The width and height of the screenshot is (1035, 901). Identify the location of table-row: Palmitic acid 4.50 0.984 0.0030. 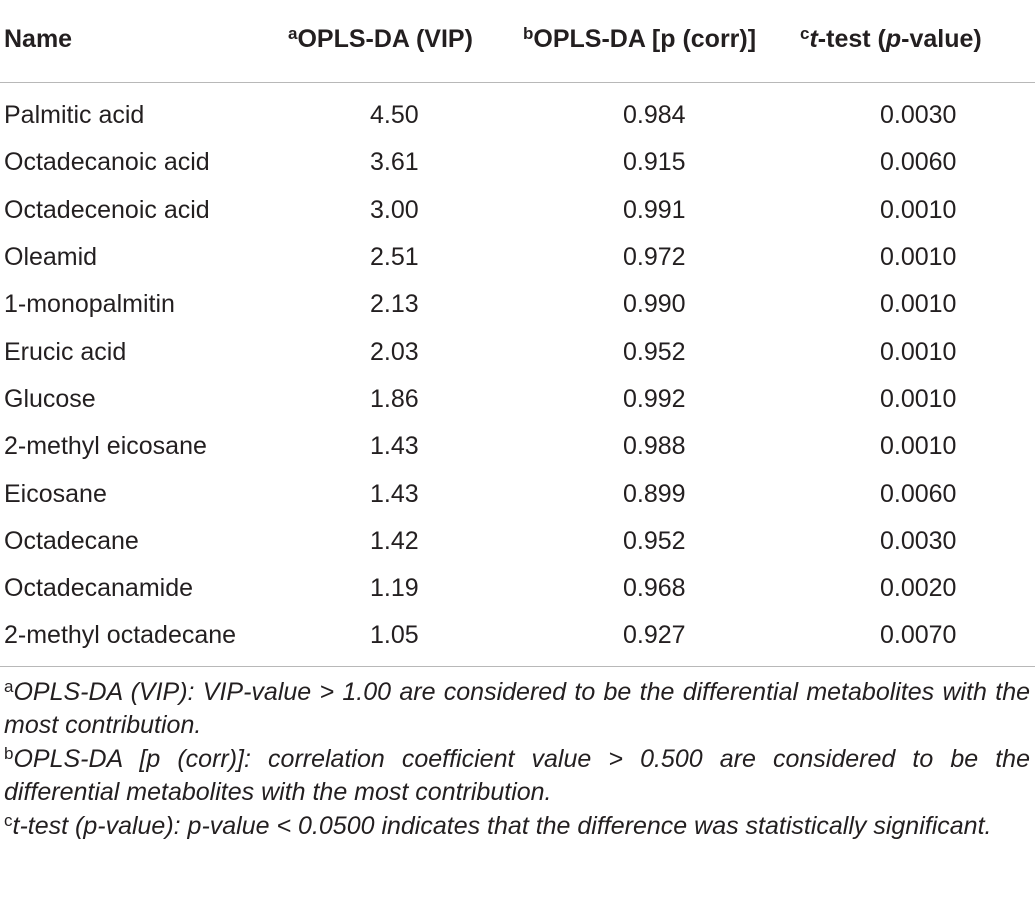
(517, 111).